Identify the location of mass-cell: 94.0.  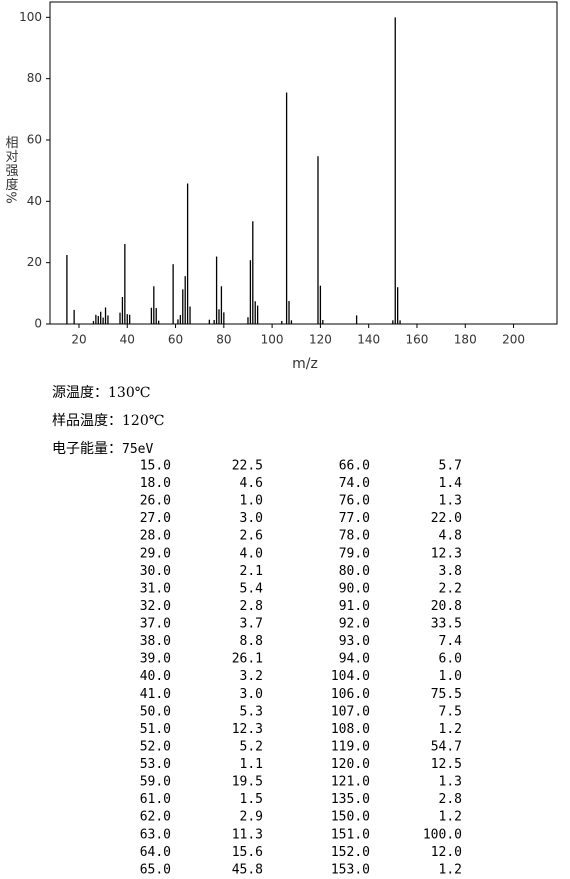
(354, 659).